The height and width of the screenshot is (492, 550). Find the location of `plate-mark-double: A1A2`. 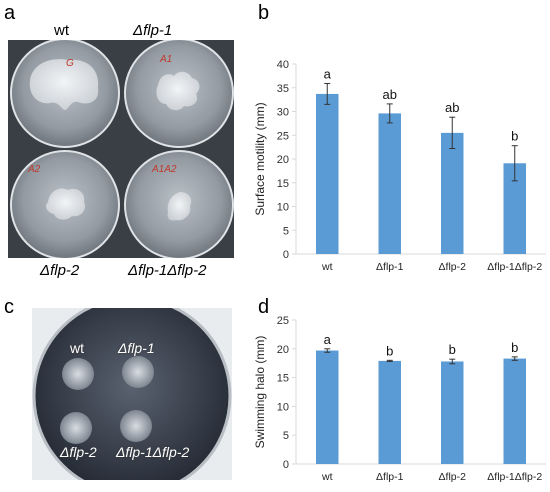

plate-mark-double: A1A2 is located at coordinates (164, 169).